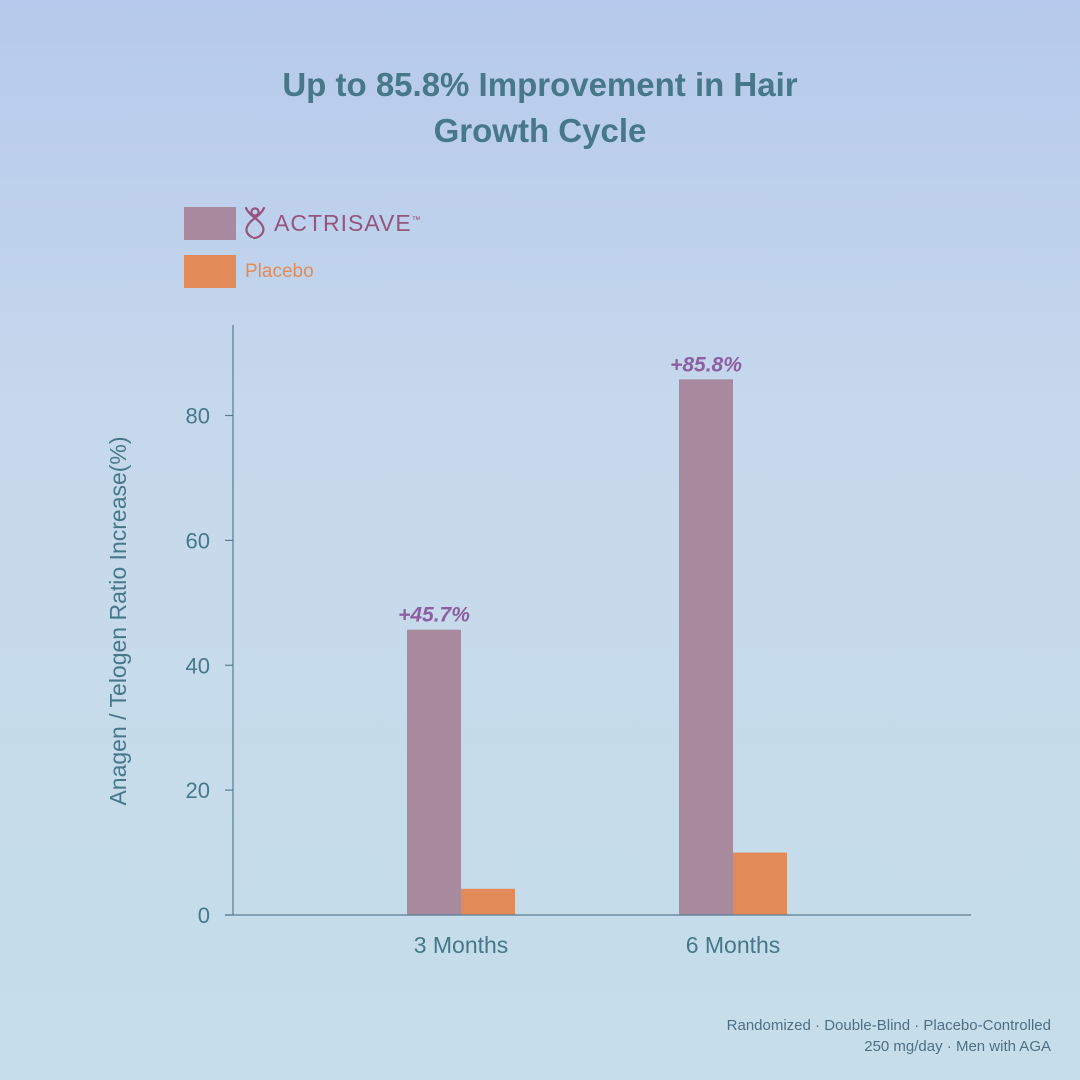  I want to click on trademark-mark: ™, so click(416, 218).